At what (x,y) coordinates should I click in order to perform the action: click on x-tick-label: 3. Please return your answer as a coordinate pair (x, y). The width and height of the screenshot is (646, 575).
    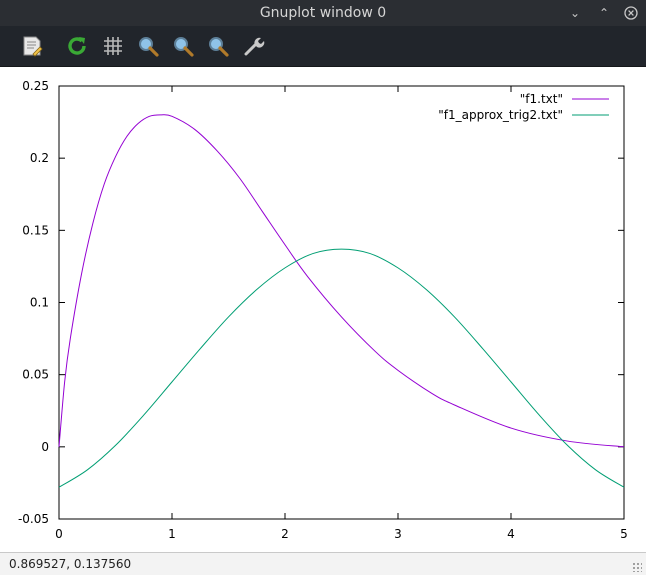
    Looking at the image, I should click on (398, 534).